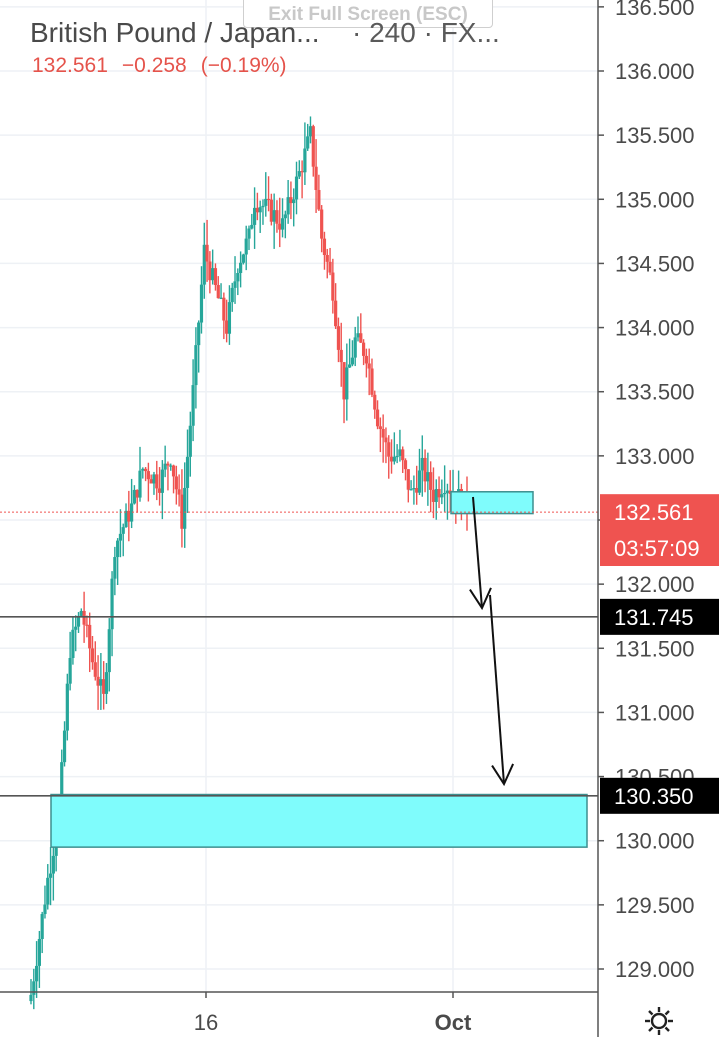 The image size is (719, 1043). Describe the element at coordinates (655, 135) in the screenshot. I see `y-tick-label: 135.500` at that location.